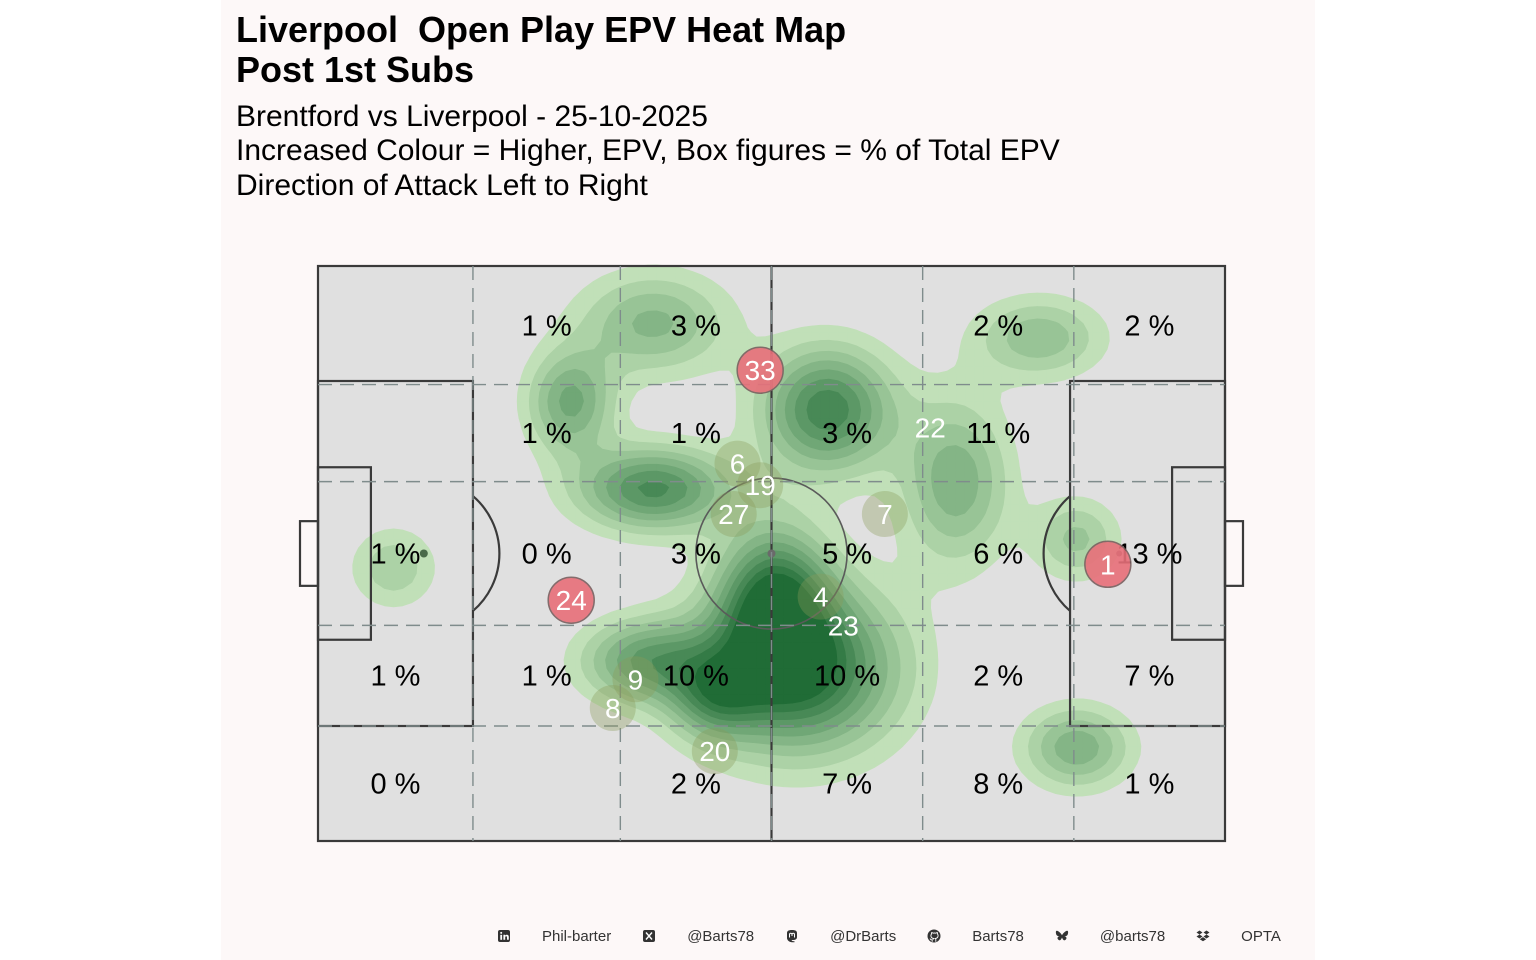 The image size is (1536, 960). I want to click on left-penalty-arc, so click(486, 553).